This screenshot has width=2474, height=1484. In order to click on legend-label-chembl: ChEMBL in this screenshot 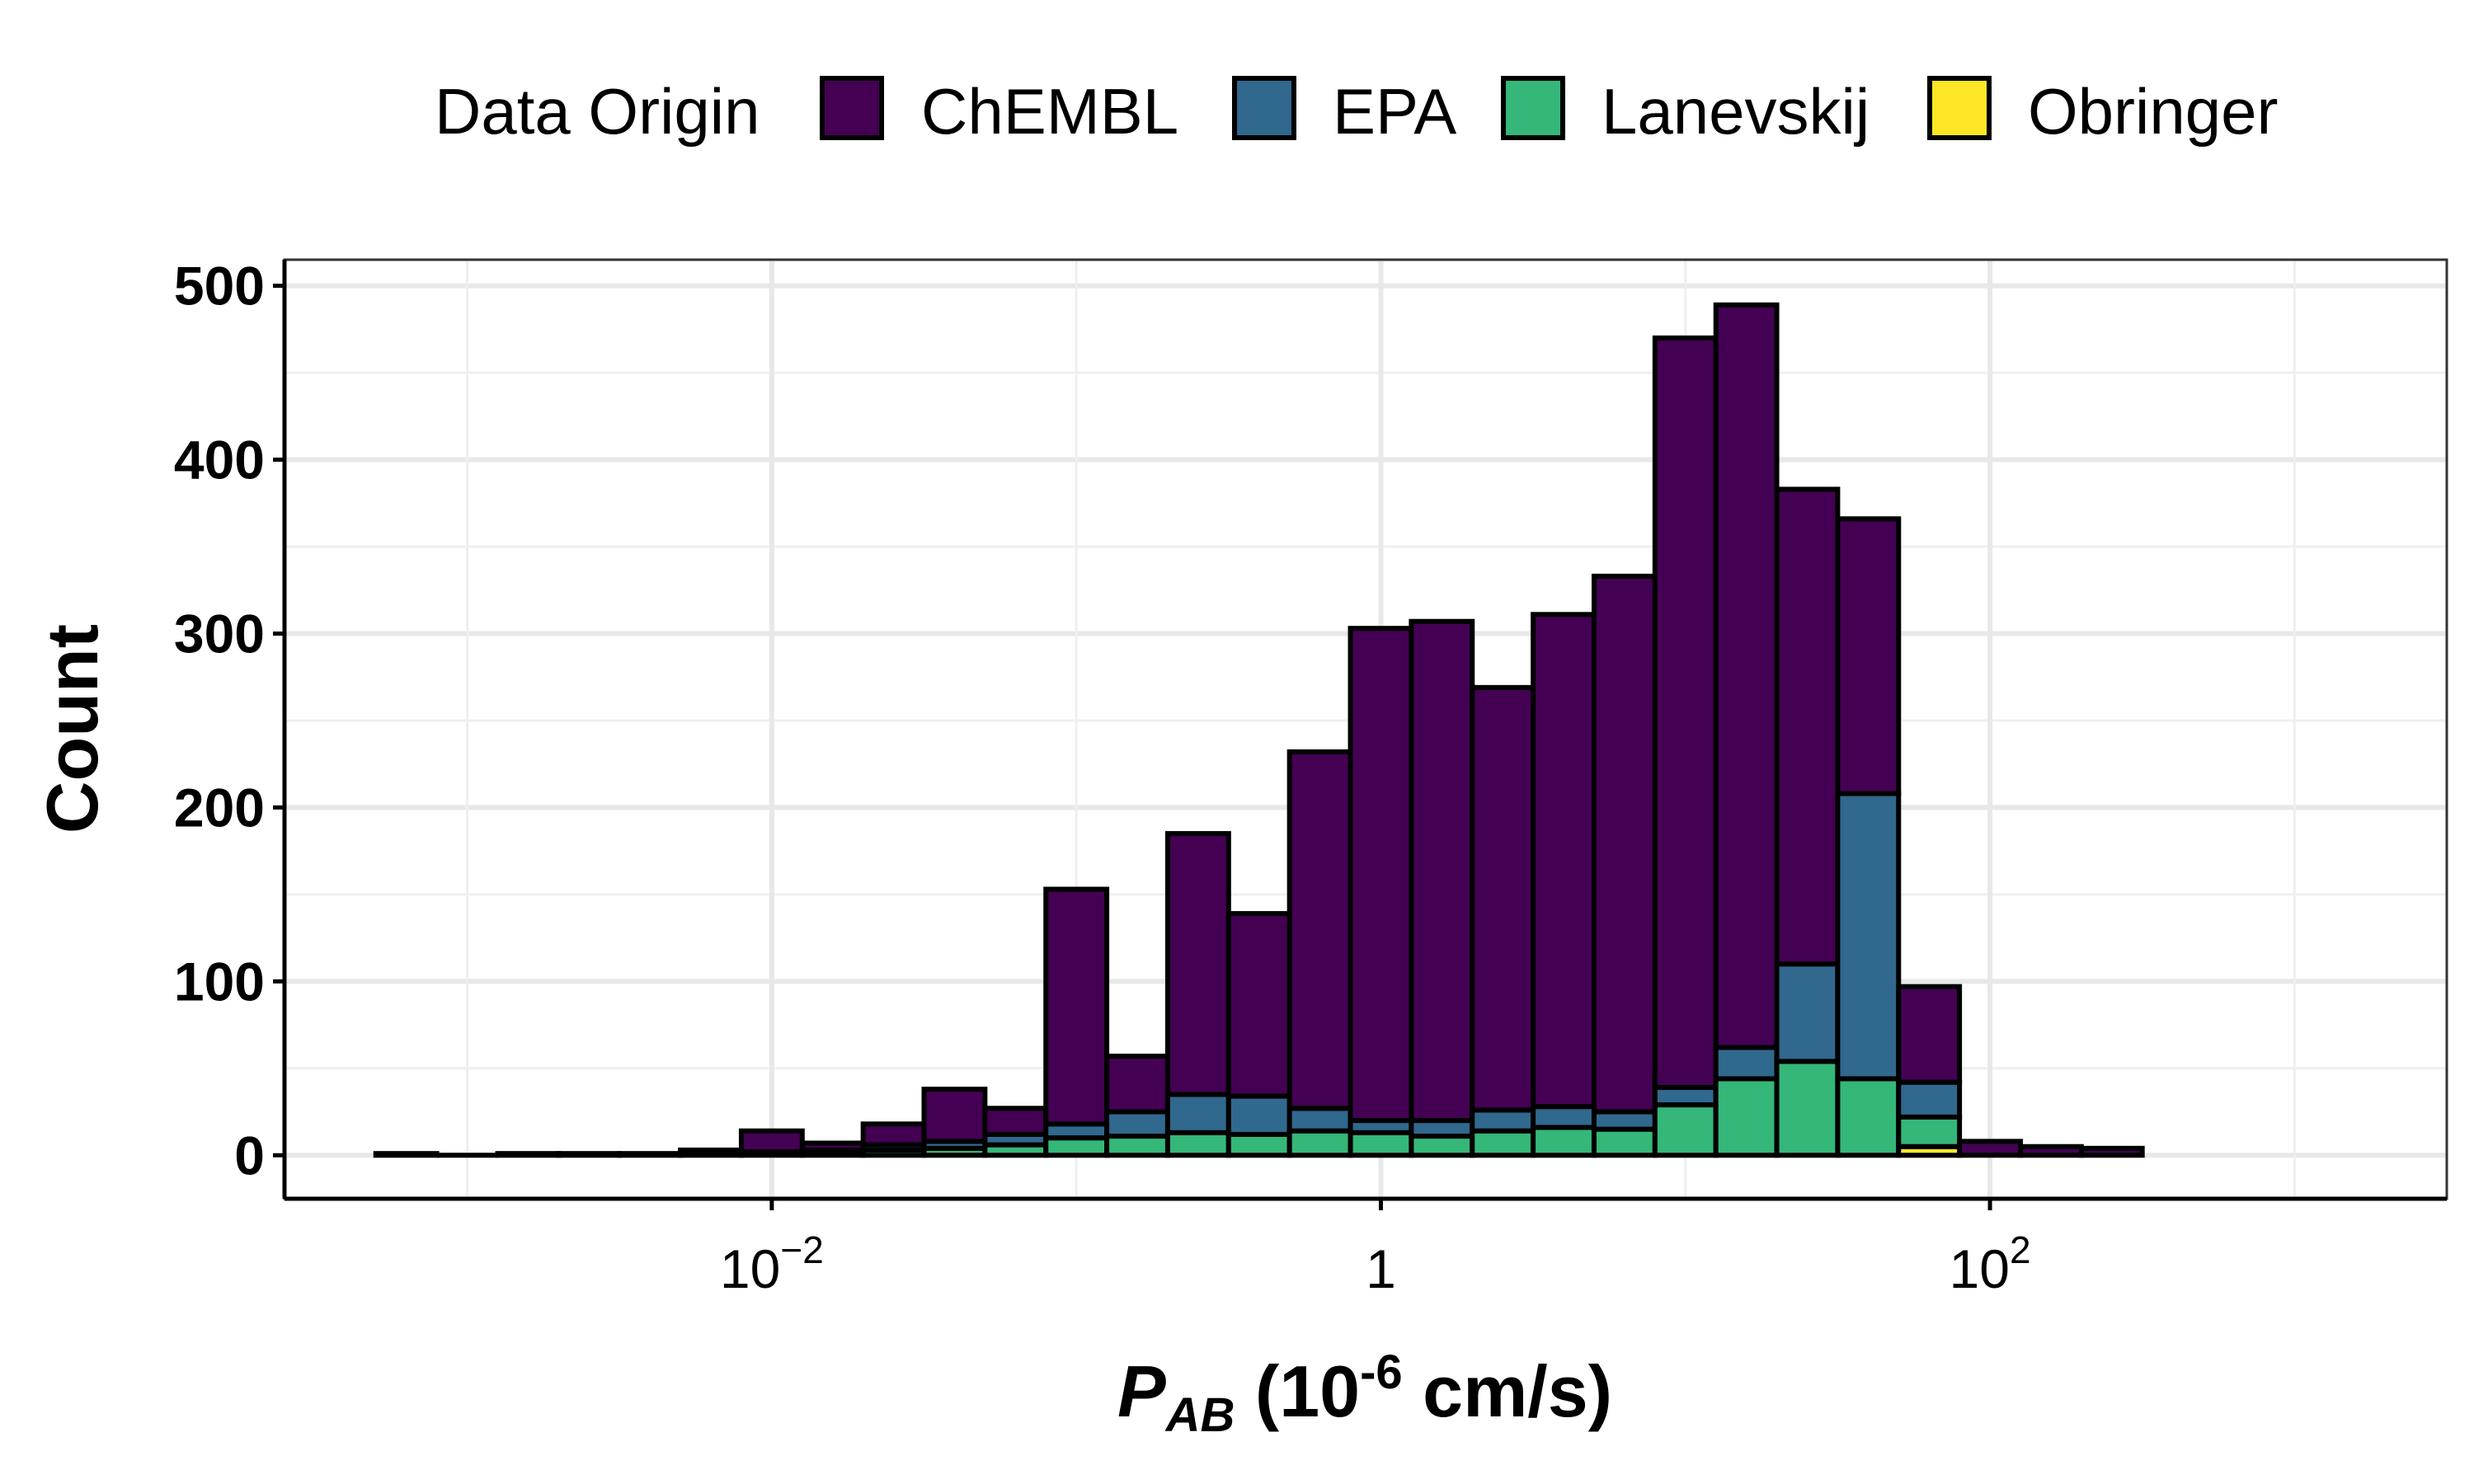, I will do `click(1049, 112)`.